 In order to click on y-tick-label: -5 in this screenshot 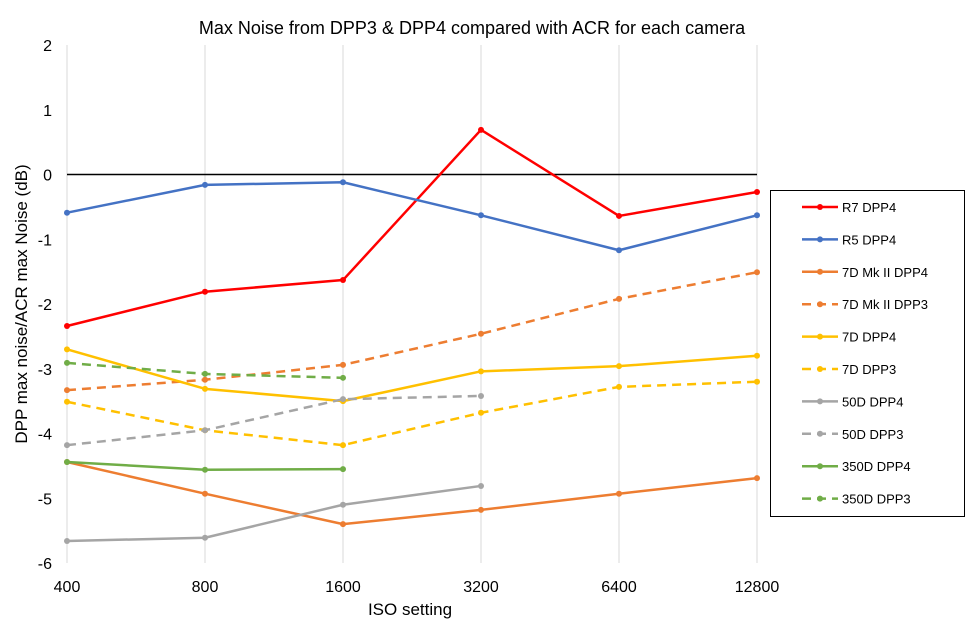, I will do `click(45, 499)`.